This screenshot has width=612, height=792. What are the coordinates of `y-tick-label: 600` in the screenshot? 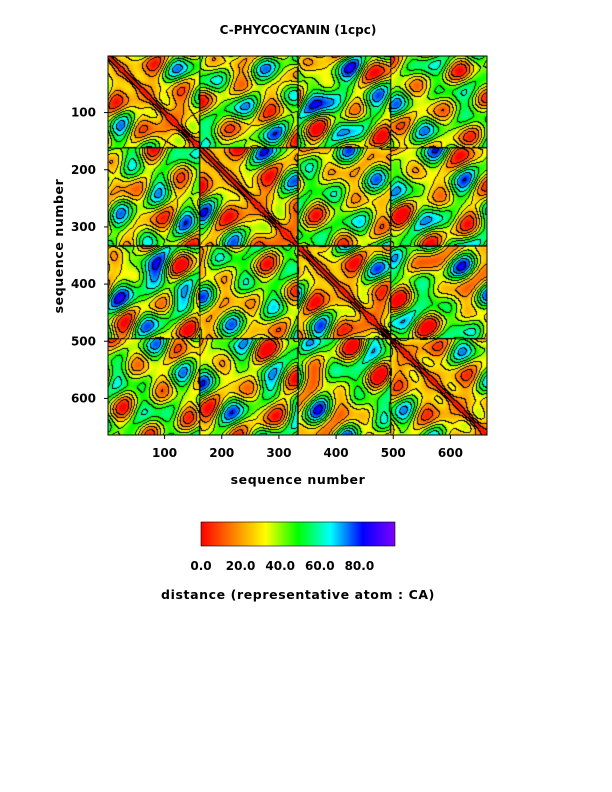 It's located at (83, 398).